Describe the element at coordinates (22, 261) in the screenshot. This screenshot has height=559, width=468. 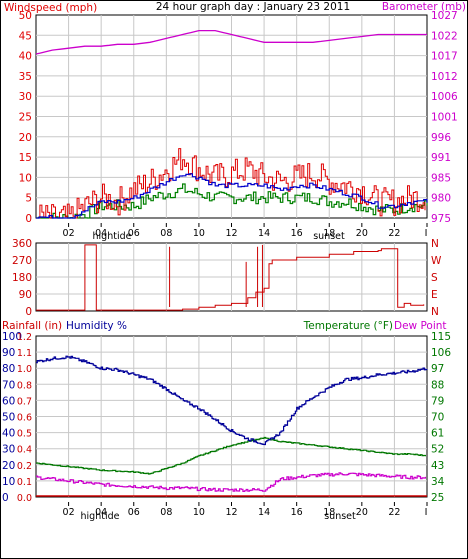
I see `direction-y-tick-label: 270` at that location.